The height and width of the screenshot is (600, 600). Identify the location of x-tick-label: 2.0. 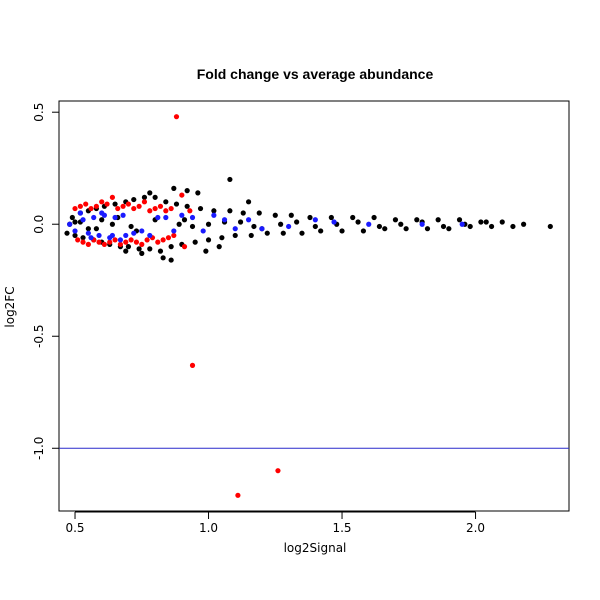
(475, 528).